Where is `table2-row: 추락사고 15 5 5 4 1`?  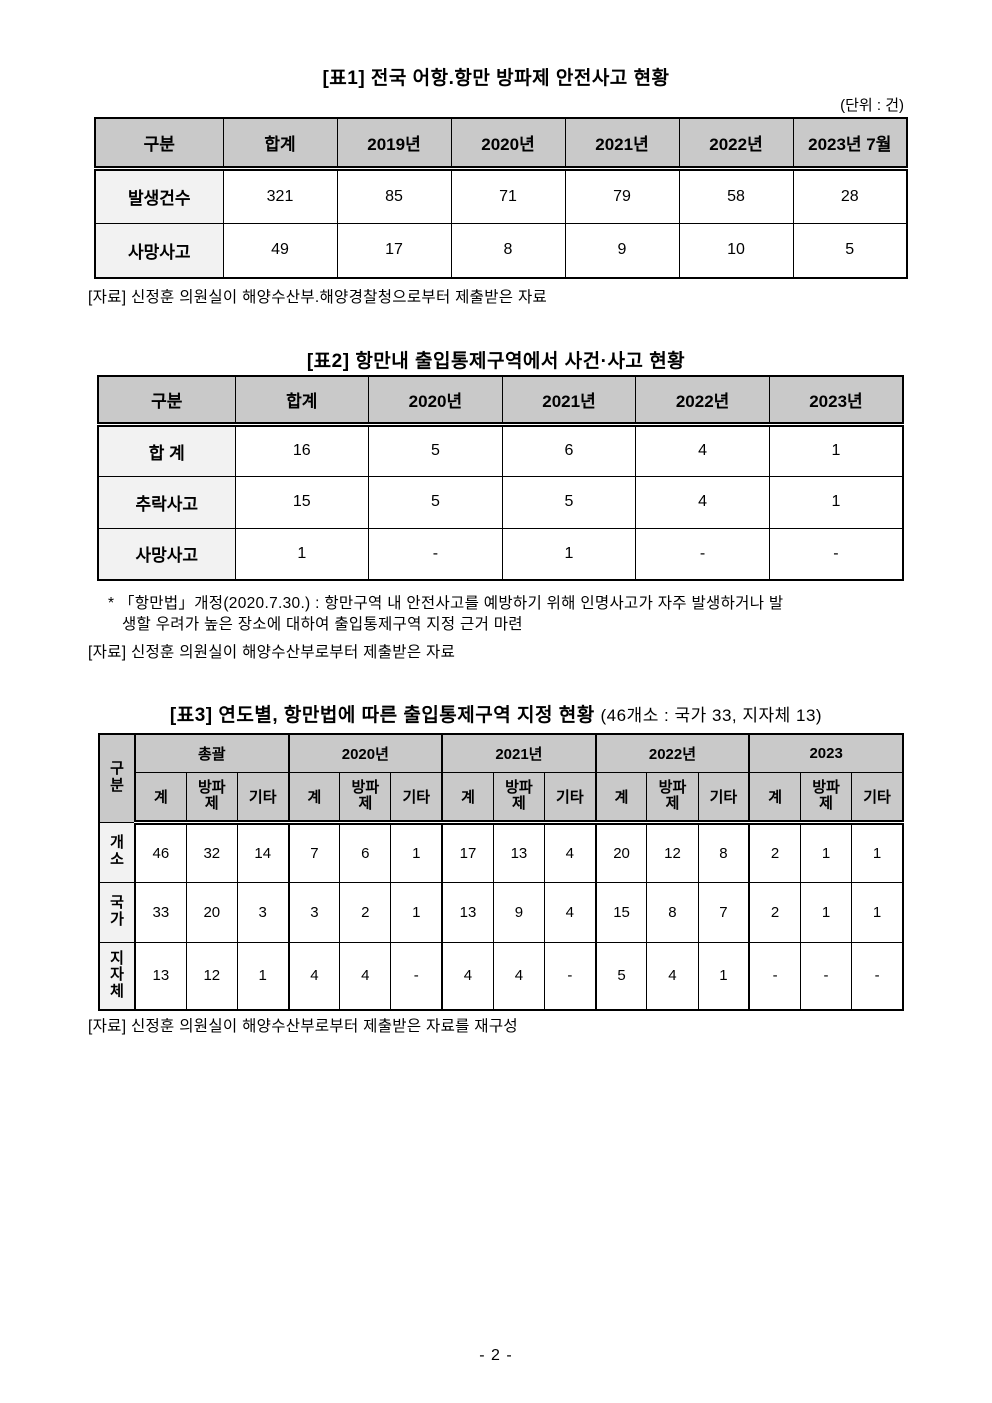 table2-row: 추락사고 15 5 5 4 1 is located at coordinates (500, 502).